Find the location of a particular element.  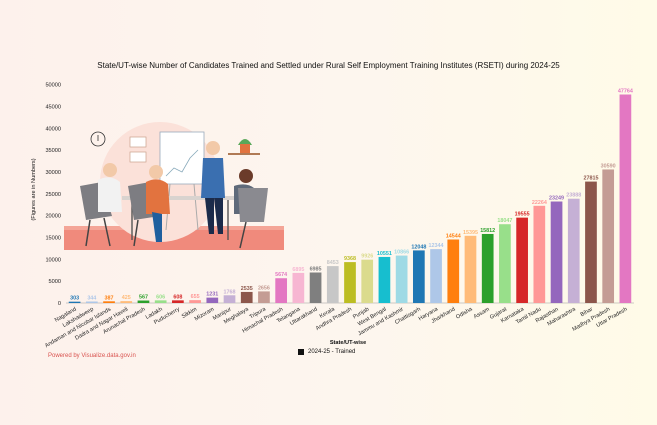

data-label: 12344 is located at coordinates (436, 246).